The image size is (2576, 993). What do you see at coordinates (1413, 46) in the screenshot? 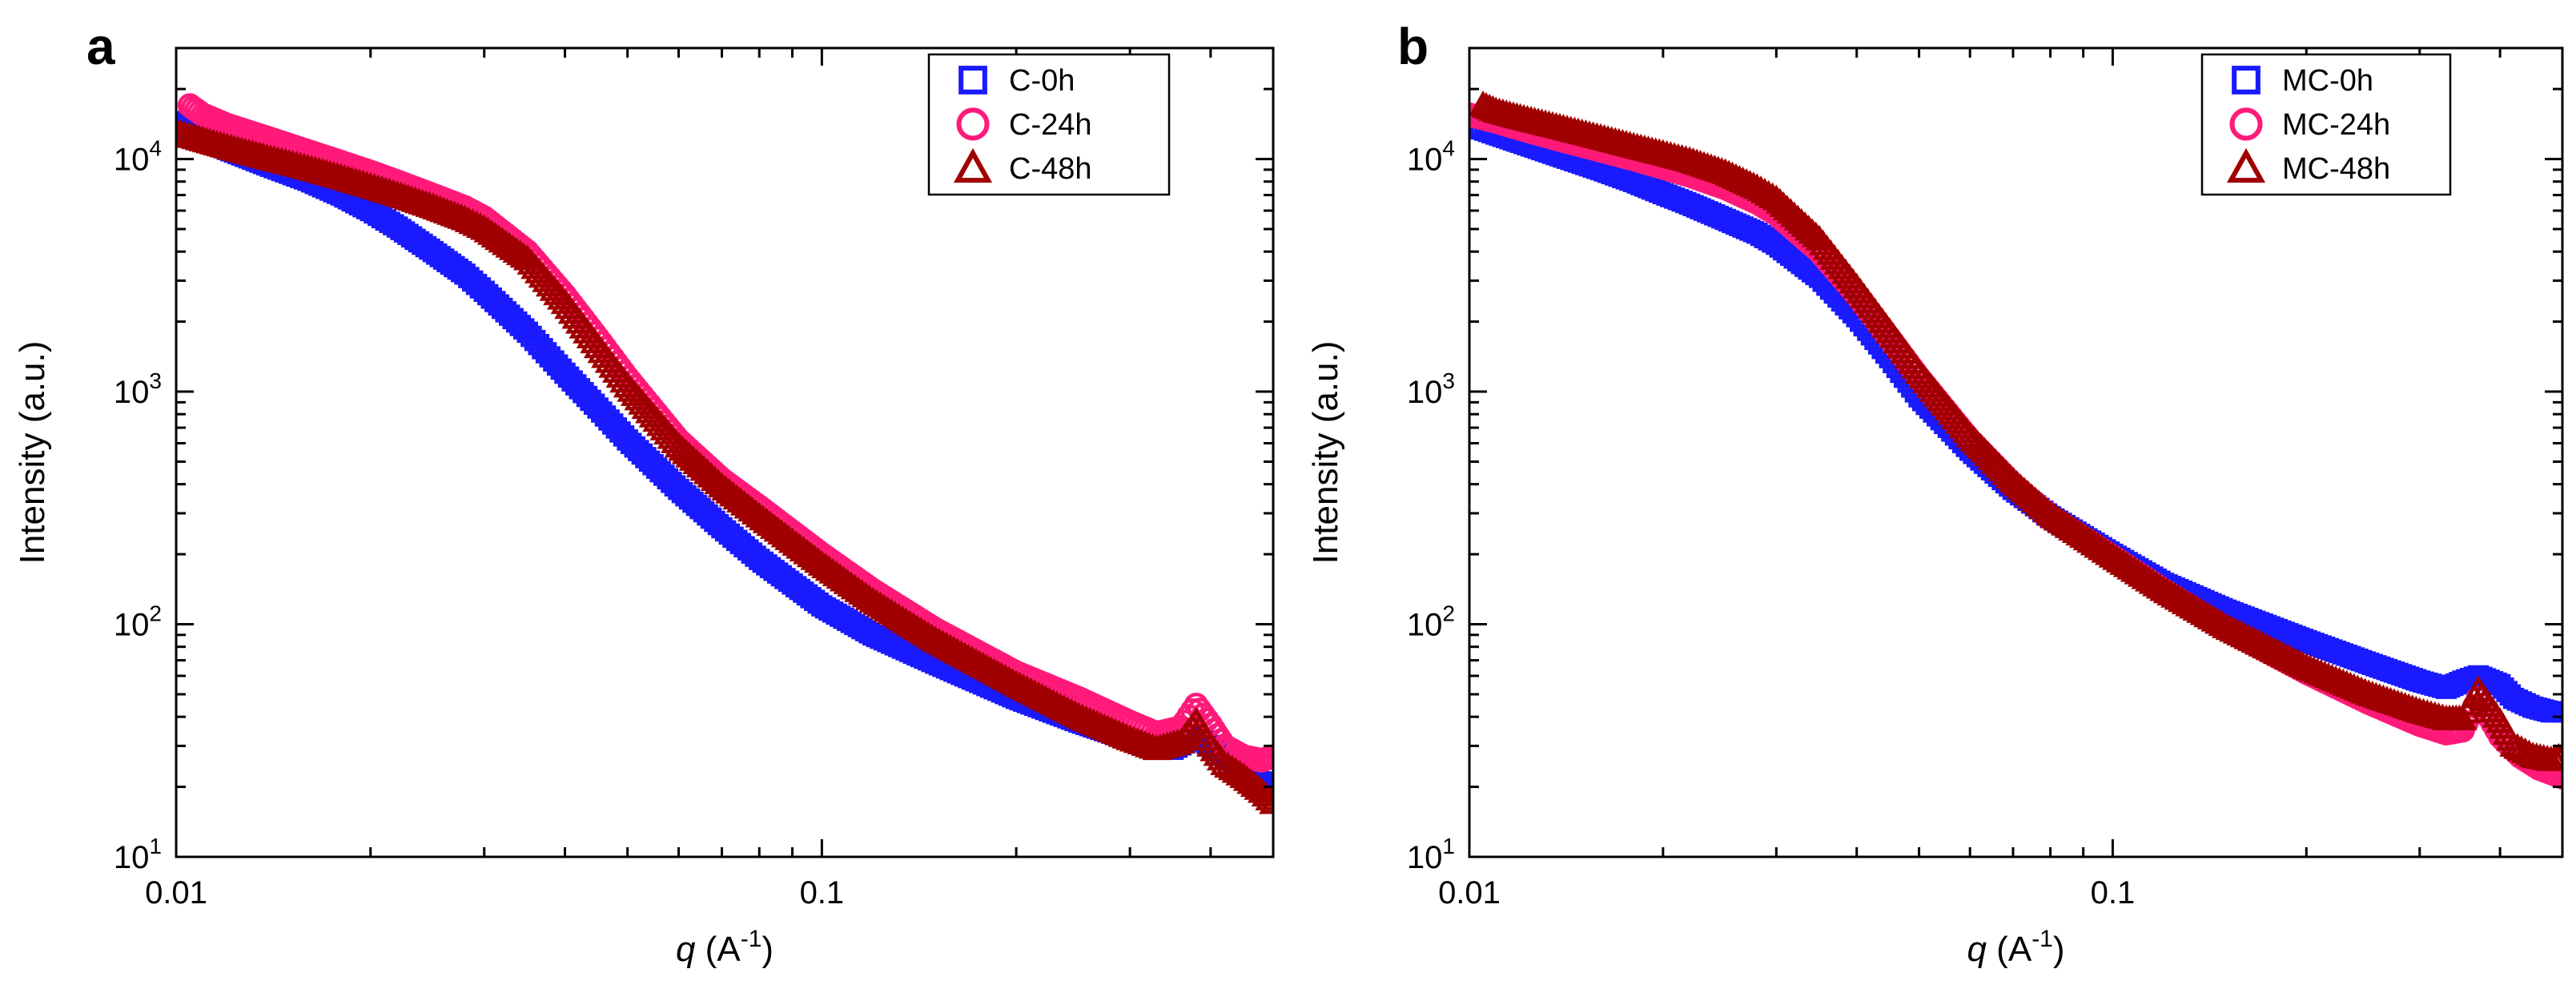
I see `panel-label: b` at bounding box center [1413, 46].